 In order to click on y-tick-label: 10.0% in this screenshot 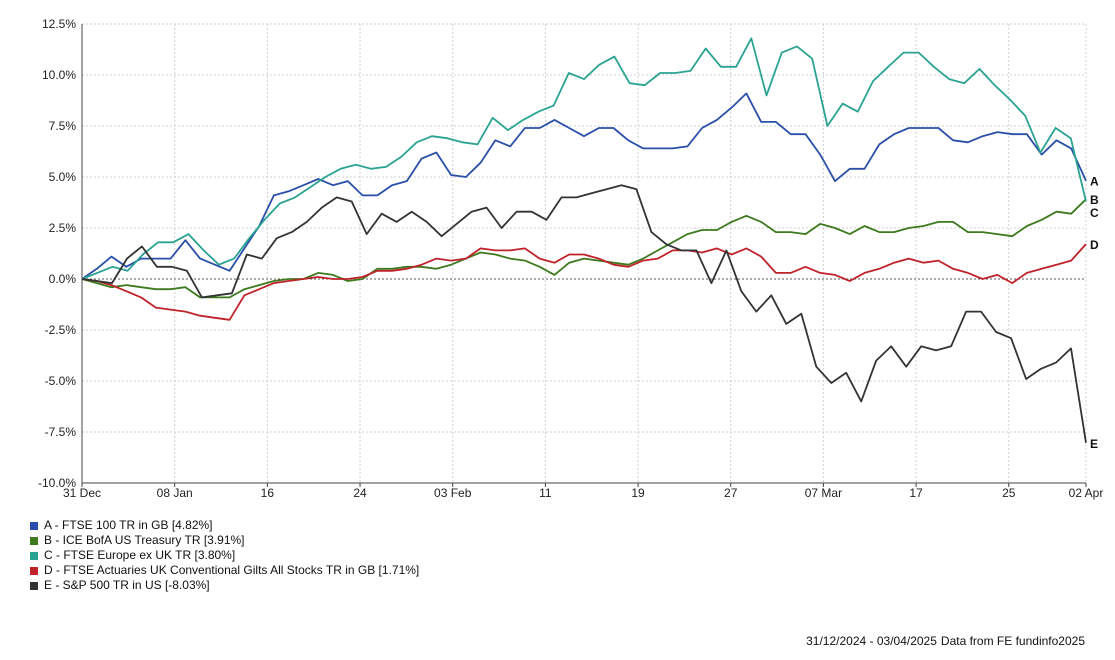, I will do `click(59, 75)`.